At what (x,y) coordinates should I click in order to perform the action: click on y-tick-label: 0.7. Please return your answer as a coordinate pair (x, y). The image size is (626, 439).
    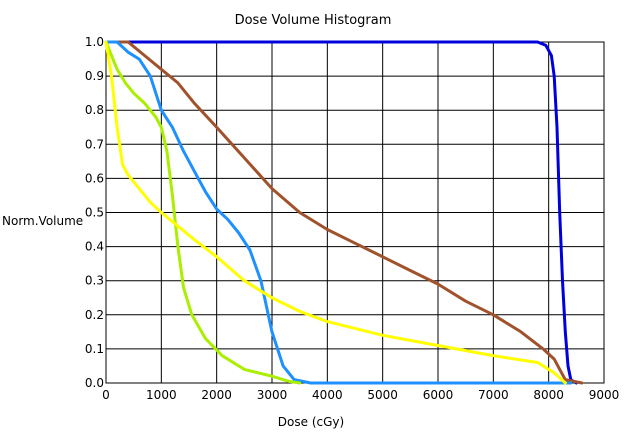
    Looking at the image, I should click on (94, 144).